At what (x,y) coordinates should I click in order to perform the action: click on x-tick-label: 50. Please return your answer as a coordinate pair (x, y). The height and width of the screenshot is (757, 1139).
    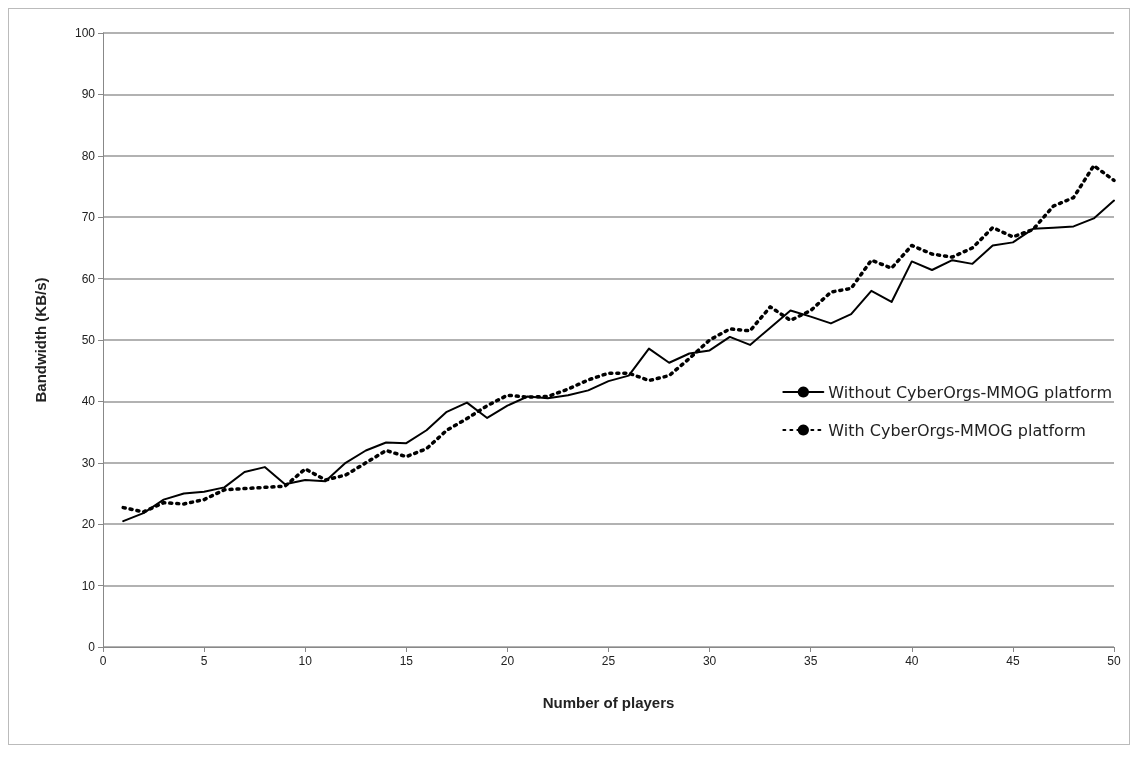
    Looking at the image, I should click on (1114, 661).